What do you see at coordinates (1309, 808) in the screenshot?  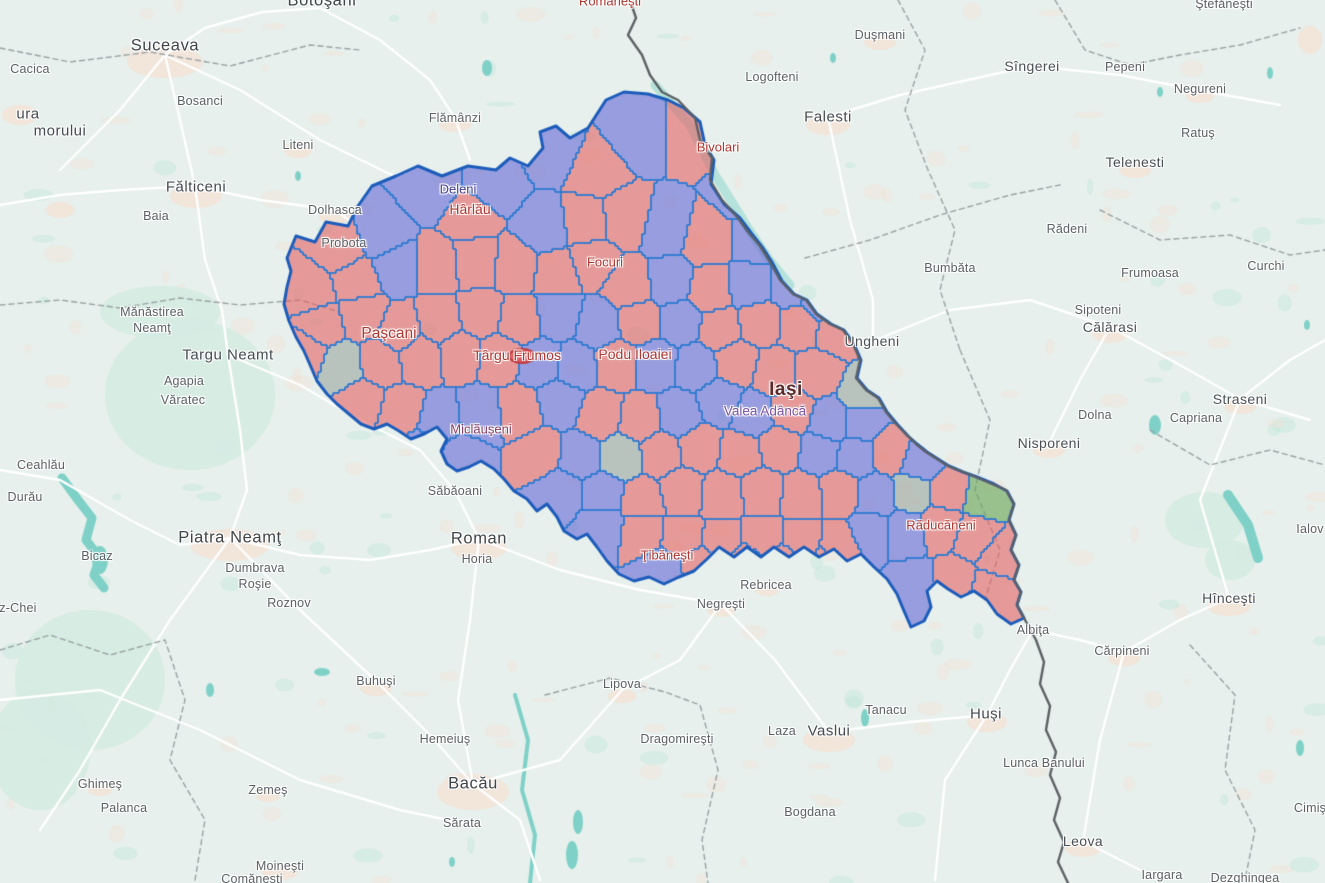 I see `map-label-cimi-: Cimiş` at bounding box center [1309, 808].